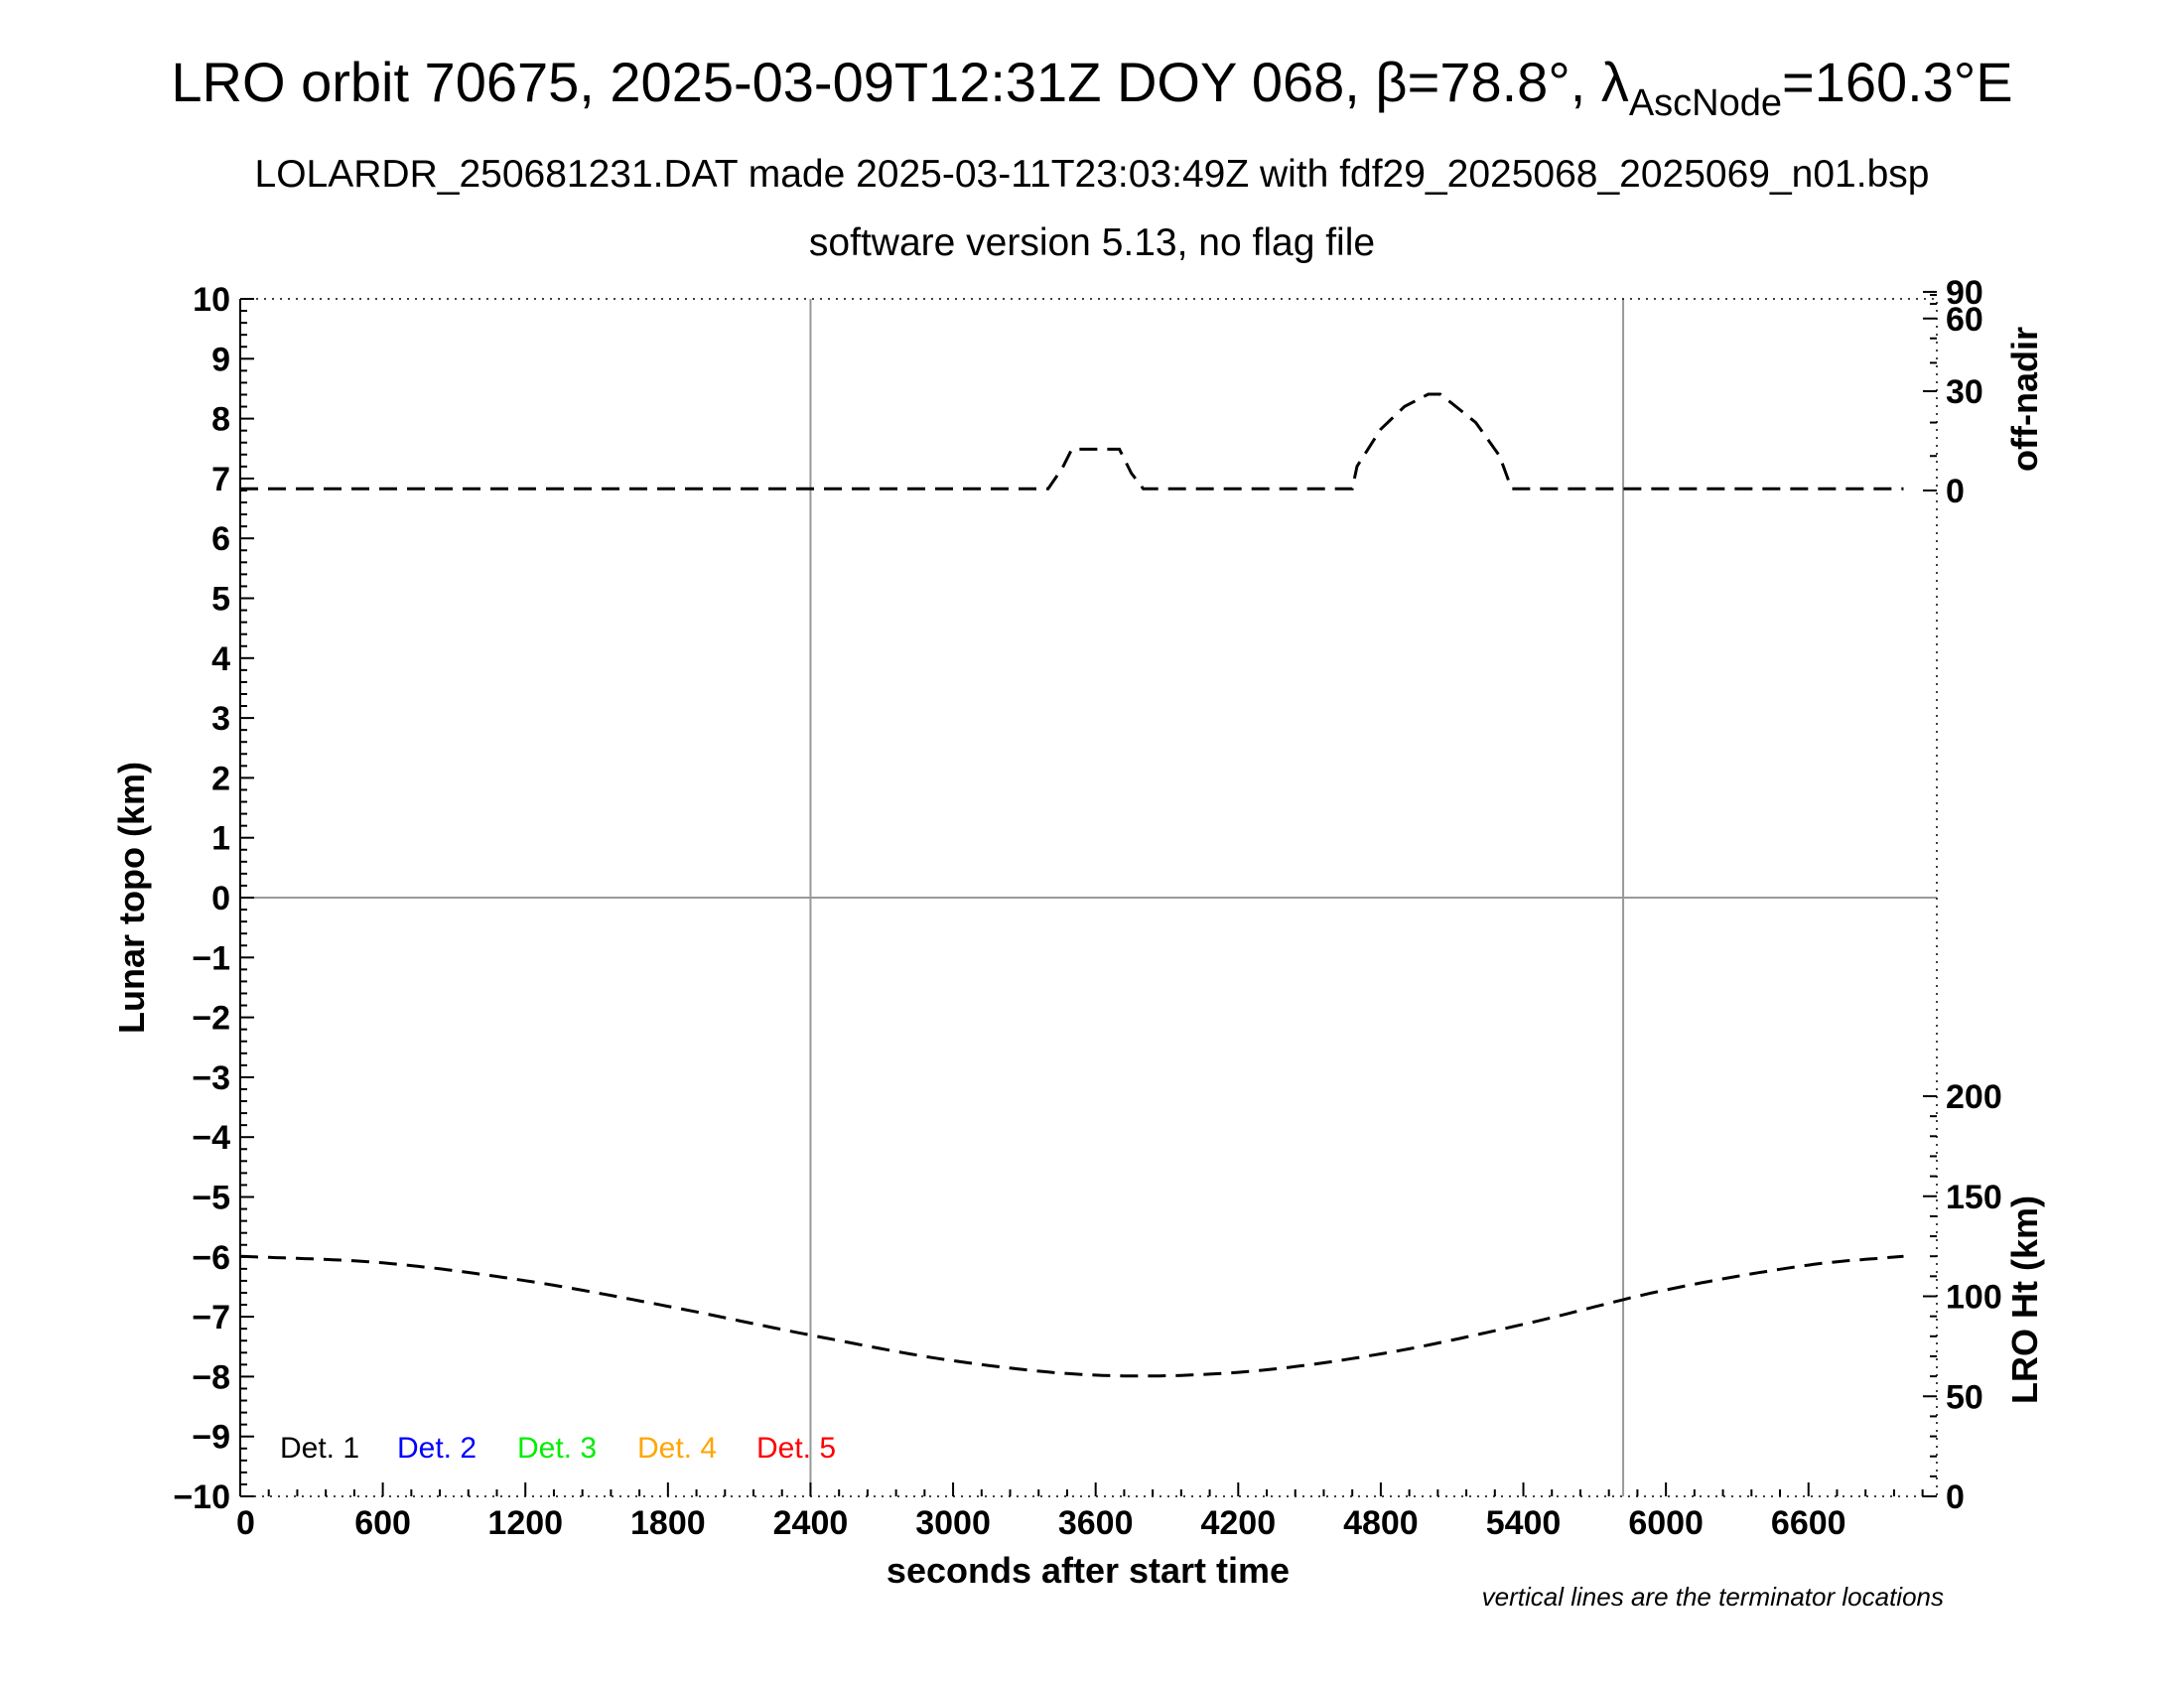 The width and height of the screenshot is (2184, 1688). Describe the element at coordinates (437, 1448) in the screenshot. I see `legend-entry: Det. 2` at that location.